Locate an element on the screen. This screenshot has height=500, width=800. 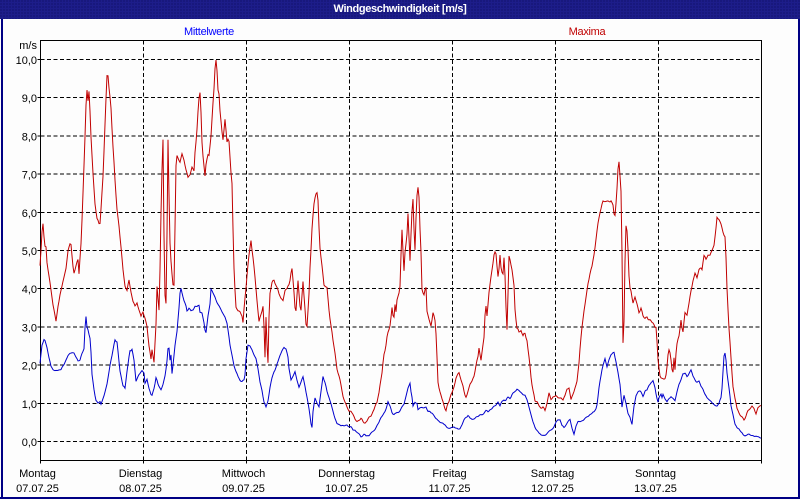
svg-text: Mittwoch is located at coordinates (243, 474).